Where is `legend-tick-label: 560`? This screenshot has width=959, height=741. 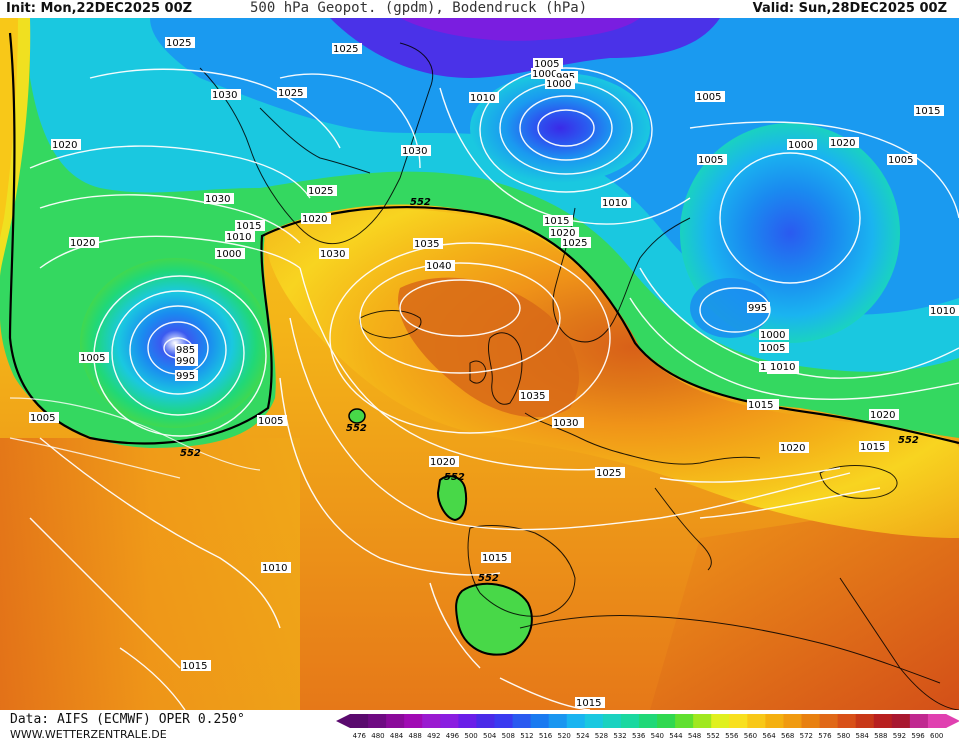 legend-tick-label: 560 is located at coordinates (750, 736).